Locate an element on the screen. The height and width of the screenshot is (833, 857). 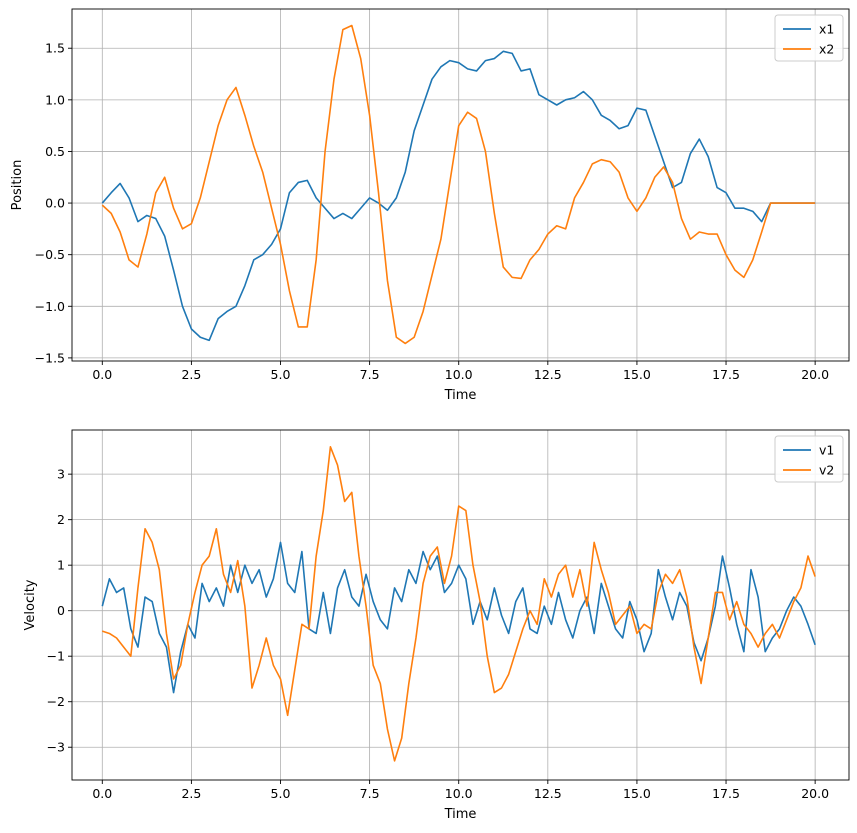
chart-2-x-tick-label: 12.5 is located at coordinates (548, 793).